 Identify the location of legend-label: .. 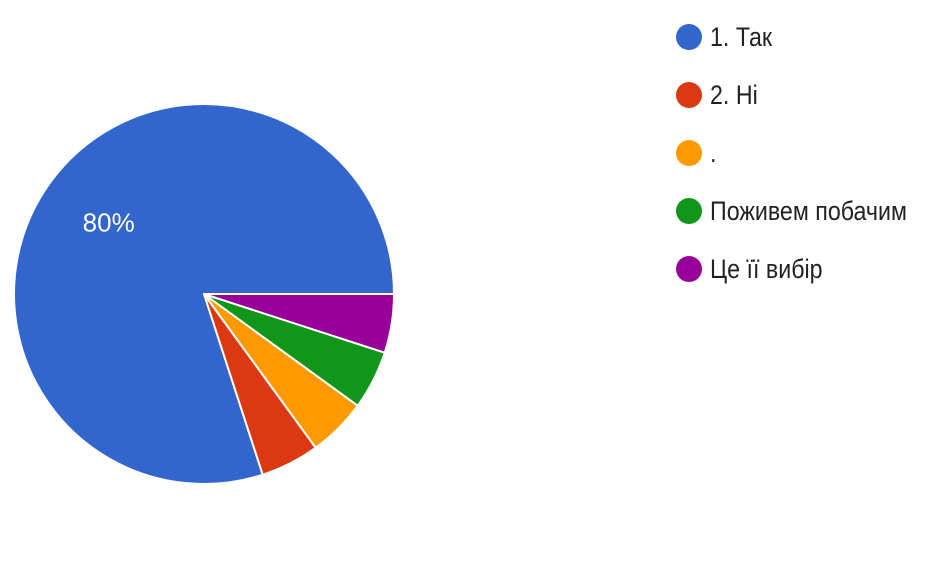
(713, 152).